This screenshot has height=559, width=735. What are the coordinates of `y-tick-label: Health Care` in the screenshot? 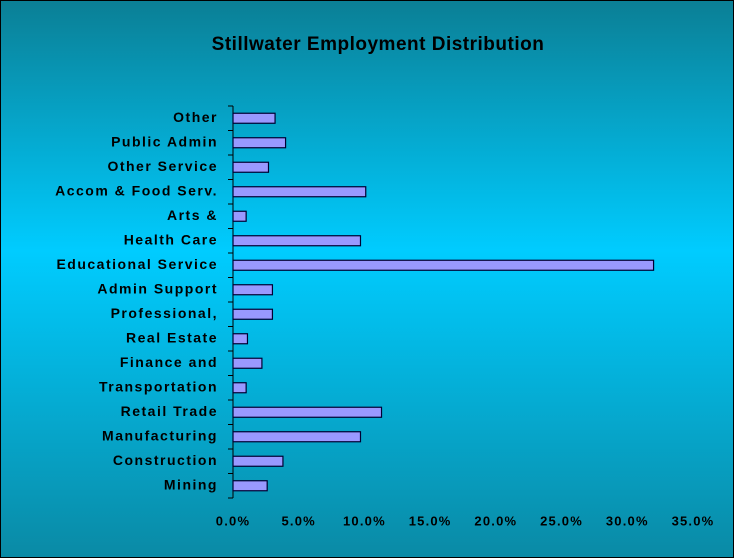 It's located at (171, 239).